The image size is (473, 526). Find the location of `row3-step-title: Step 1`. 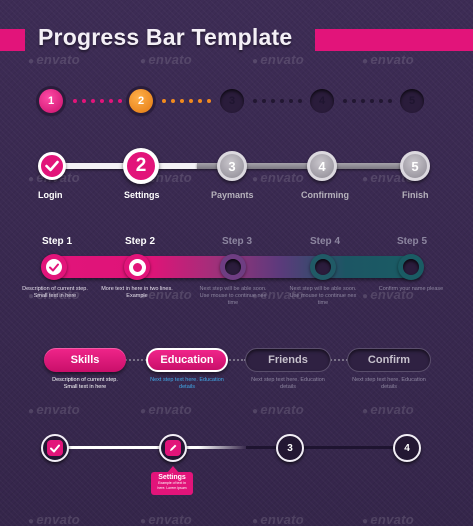

row3-step-title: Step 1 is located at coordinates (57, 241).